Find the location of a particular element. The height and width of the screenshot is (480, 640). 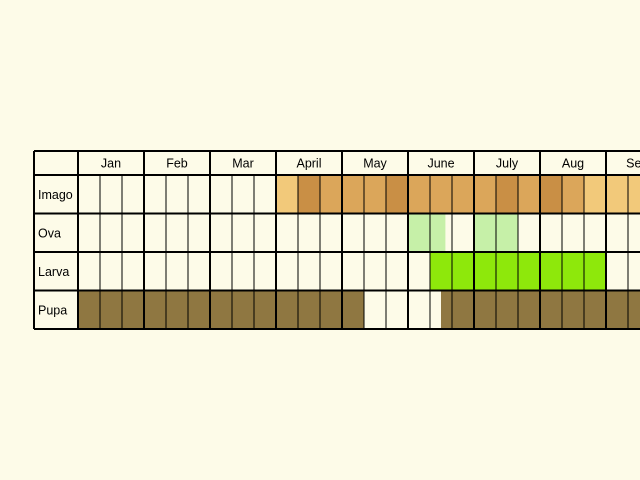

row-label-ova: Ova is located at coordinates (49, 233).